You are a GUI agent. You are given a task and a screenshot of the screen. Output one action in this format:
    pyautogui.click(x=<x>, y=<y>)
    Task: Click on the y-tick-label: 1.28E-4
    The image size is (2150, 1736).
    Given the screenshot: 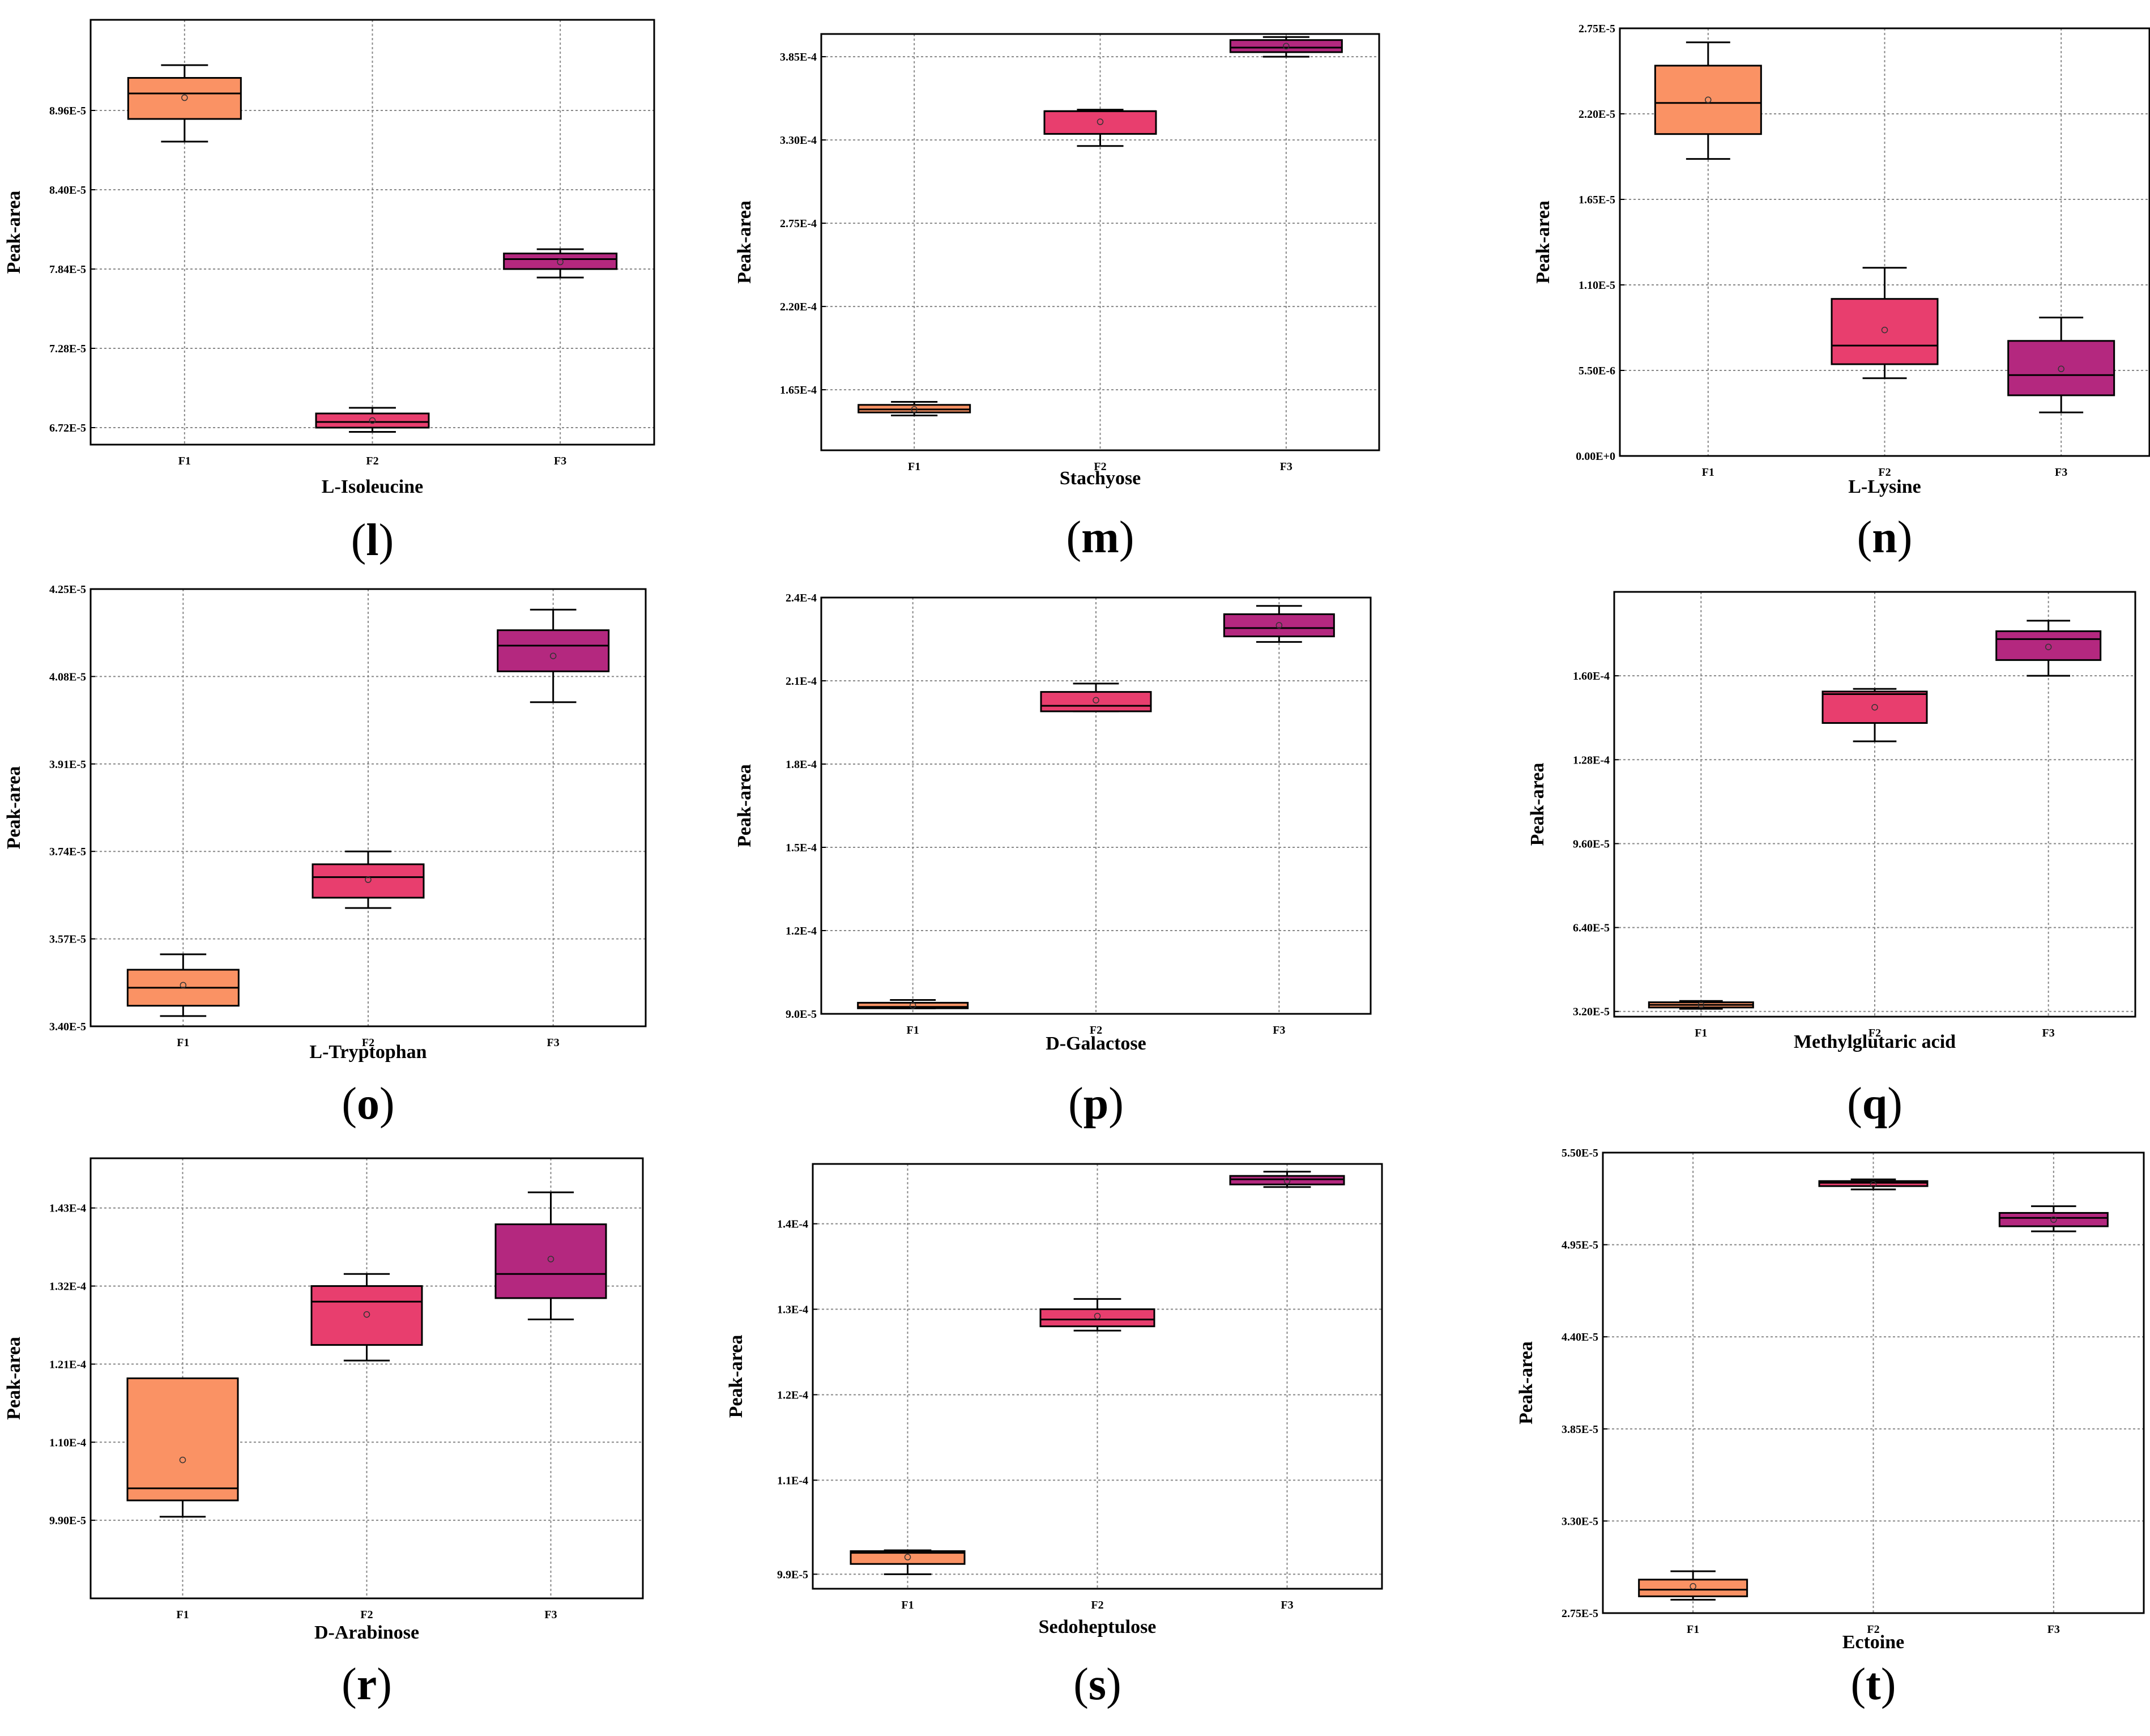 What is the action you would take?
    pyautogui.click(x=1591, y=760)
    